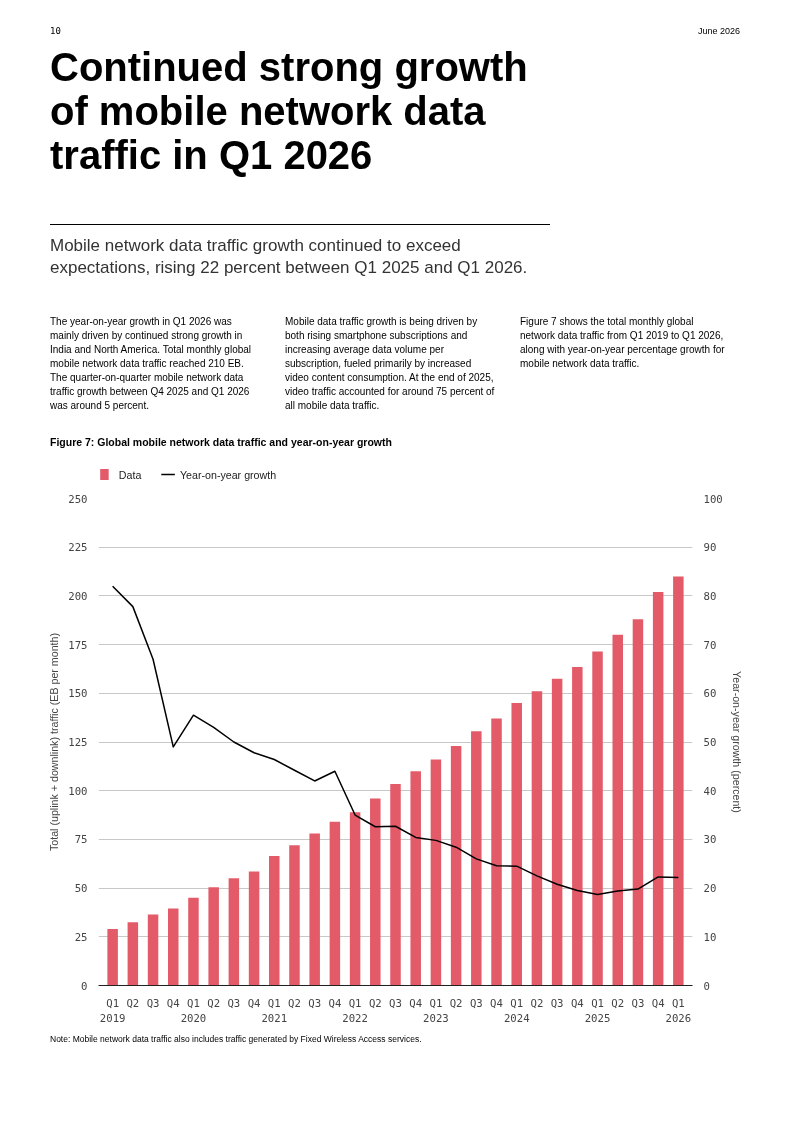 Image resolution: width=793 pixels, height=1121 pixels. Describe the element at coordinates (718, 31) in the screenshot. I see `text: June 2026` at that location.